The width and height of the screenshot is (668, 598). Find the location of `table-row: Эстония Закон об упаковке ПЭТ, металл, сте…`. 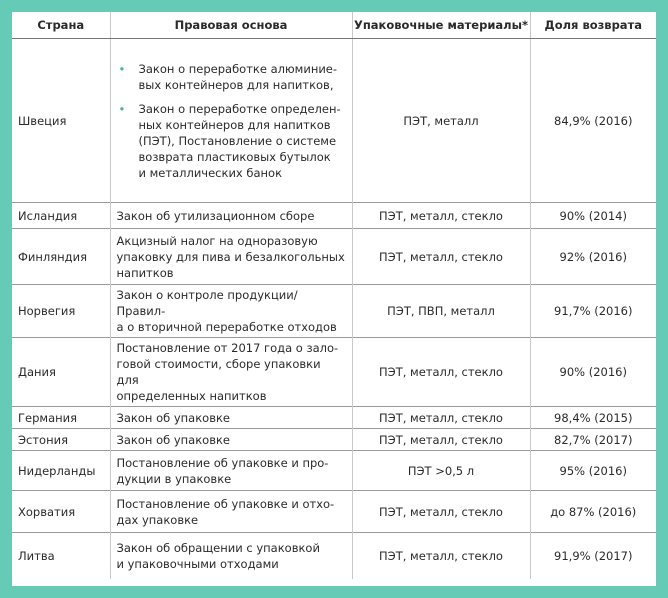

table-row: Эстония Закон об упаковке ПЭТ, металл, сте… is located at coordinates (334, 439).